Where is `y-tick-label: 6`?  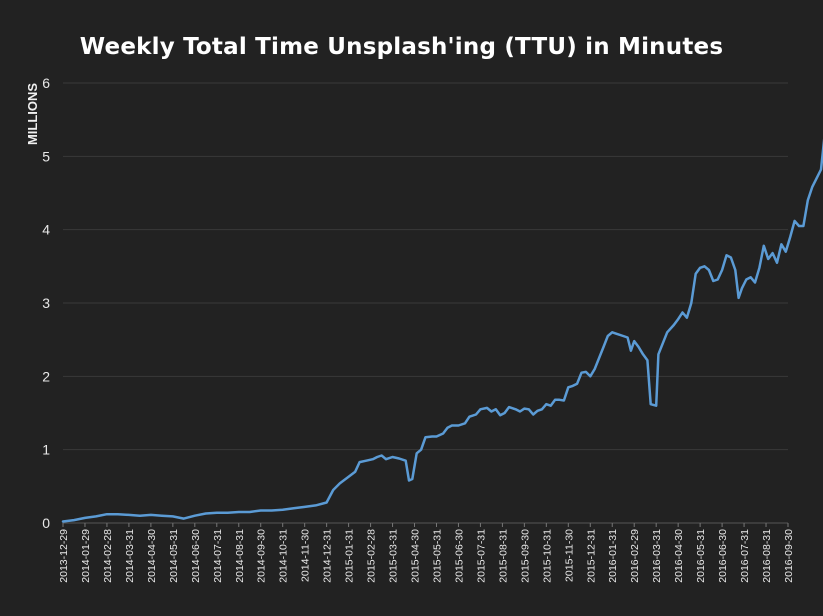
y-tick-label: 6 is located at coordinates (46, 83).